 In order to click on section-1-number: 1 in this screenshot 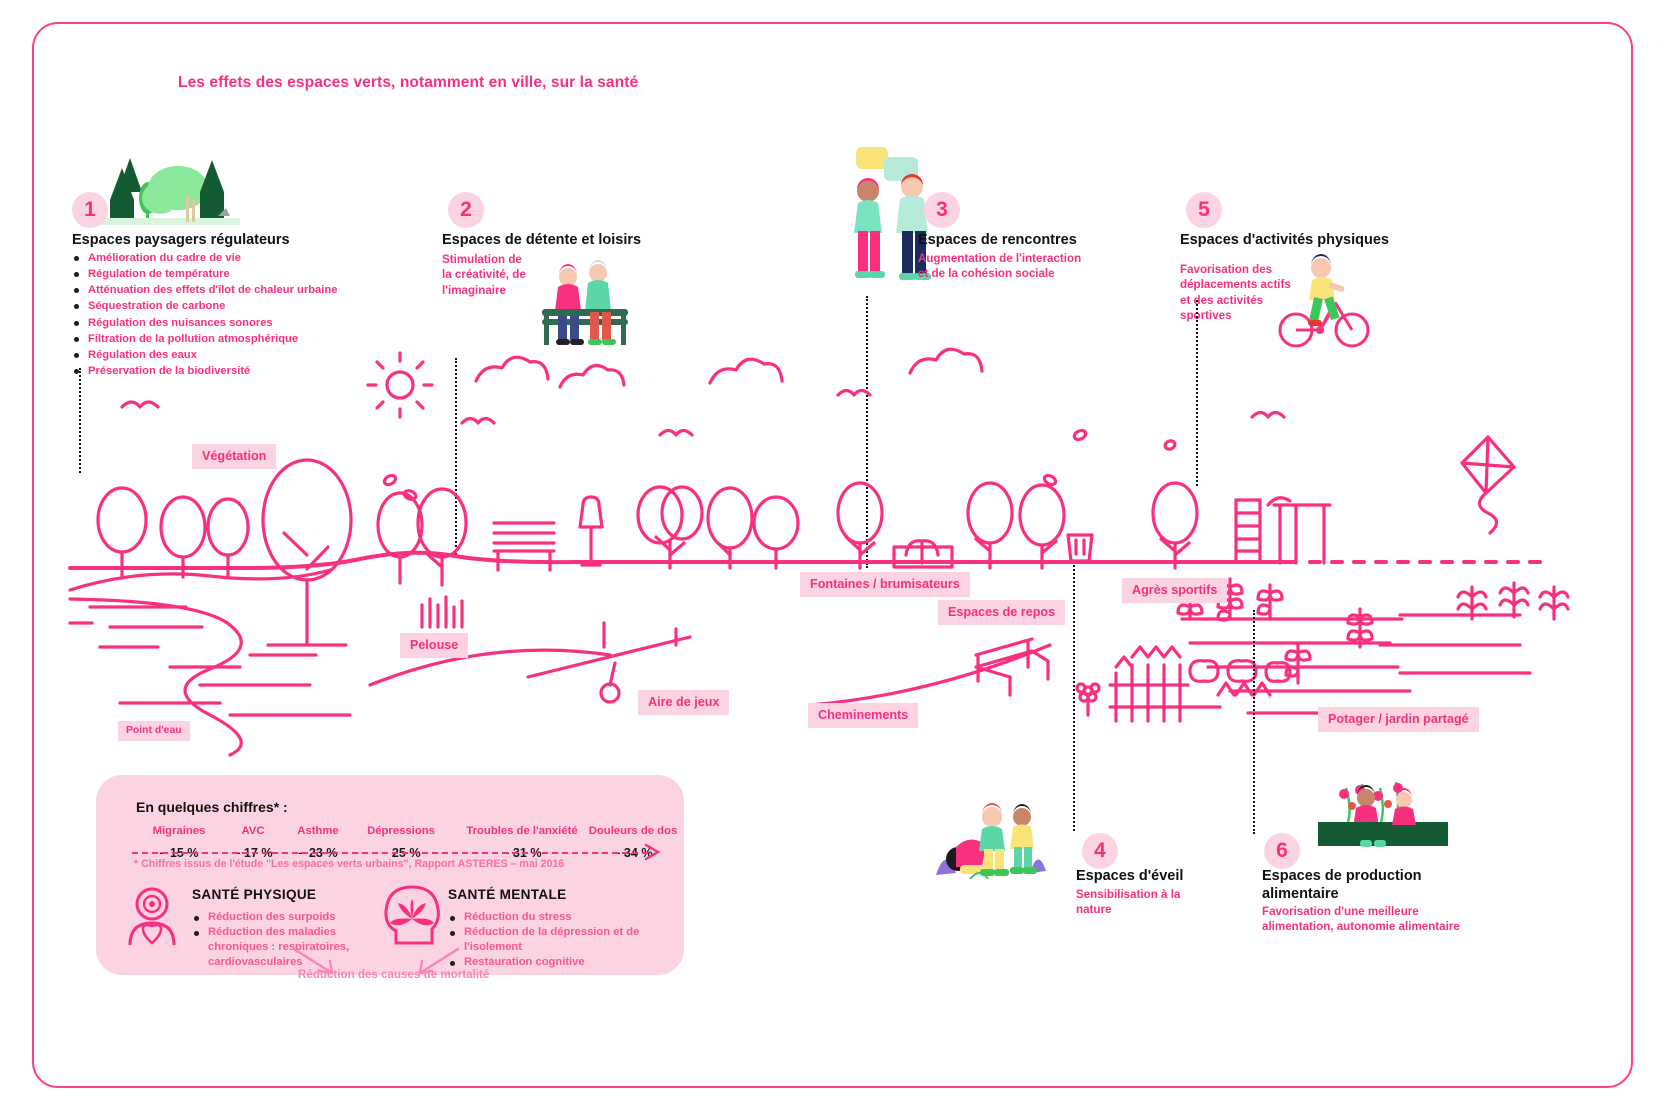, I will do `click(90, 210)`.